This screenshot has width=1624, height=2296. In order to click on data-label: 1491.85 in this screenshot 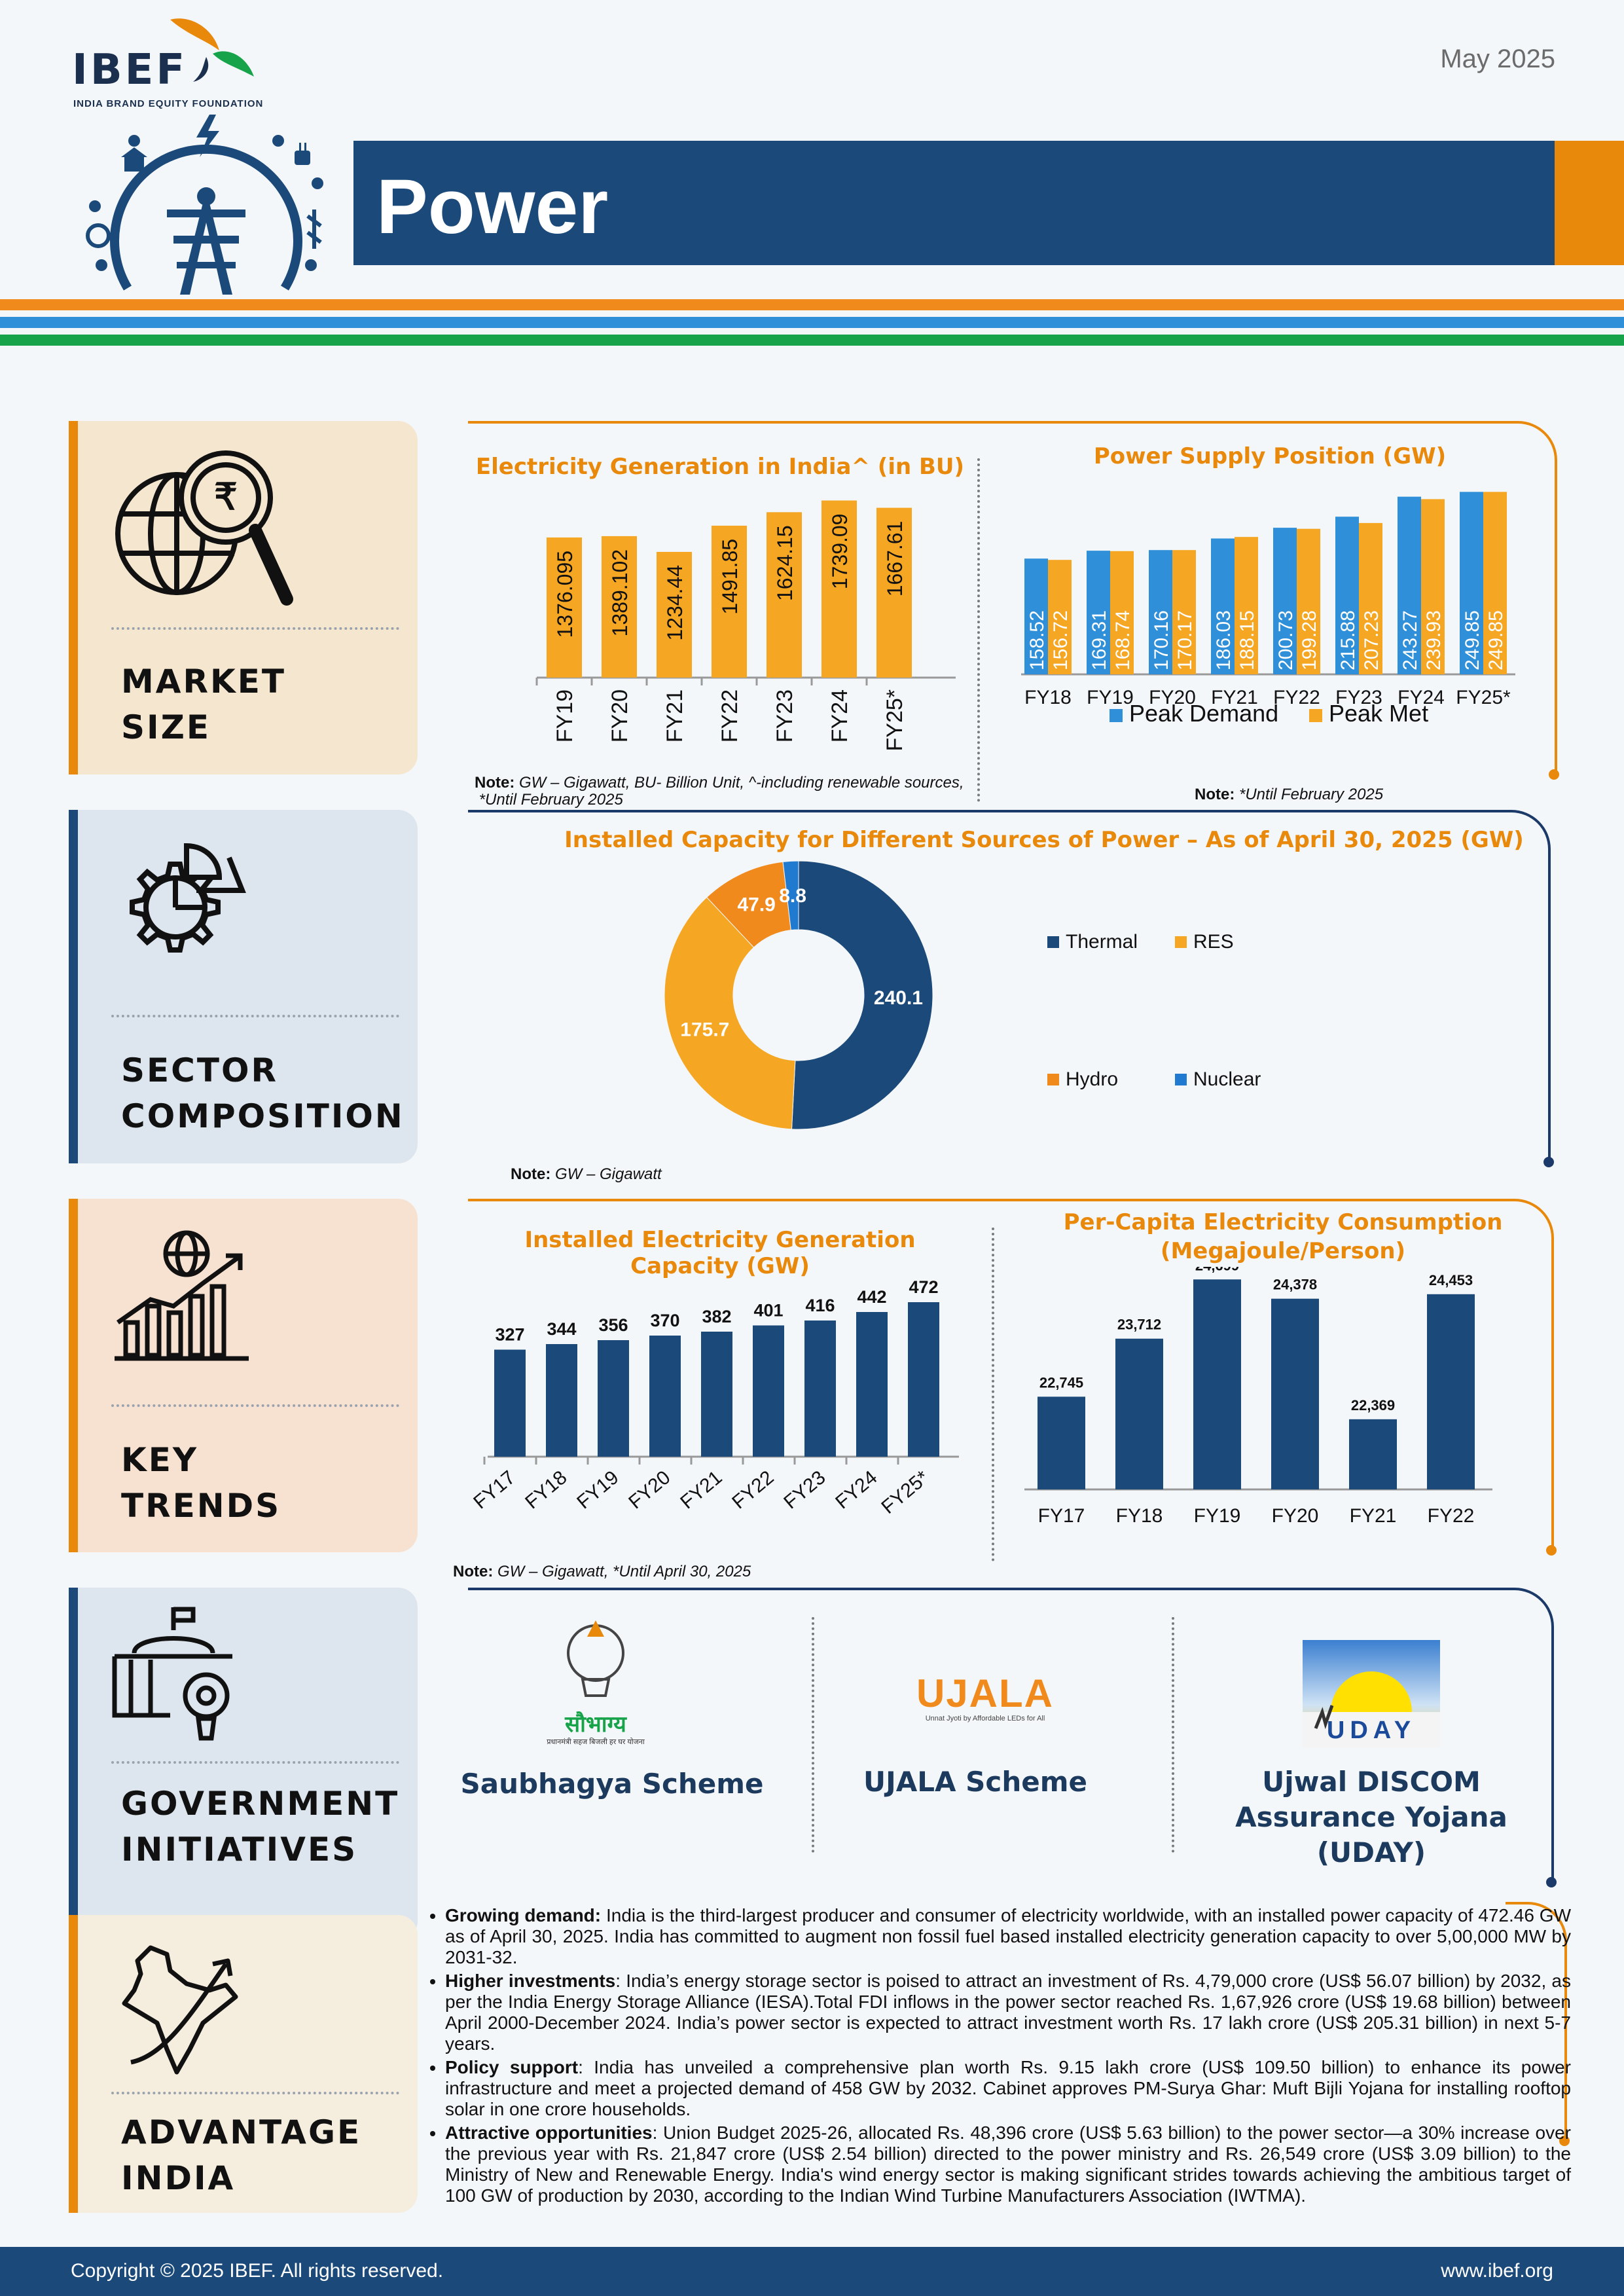, I will do `click(730, 577)`.